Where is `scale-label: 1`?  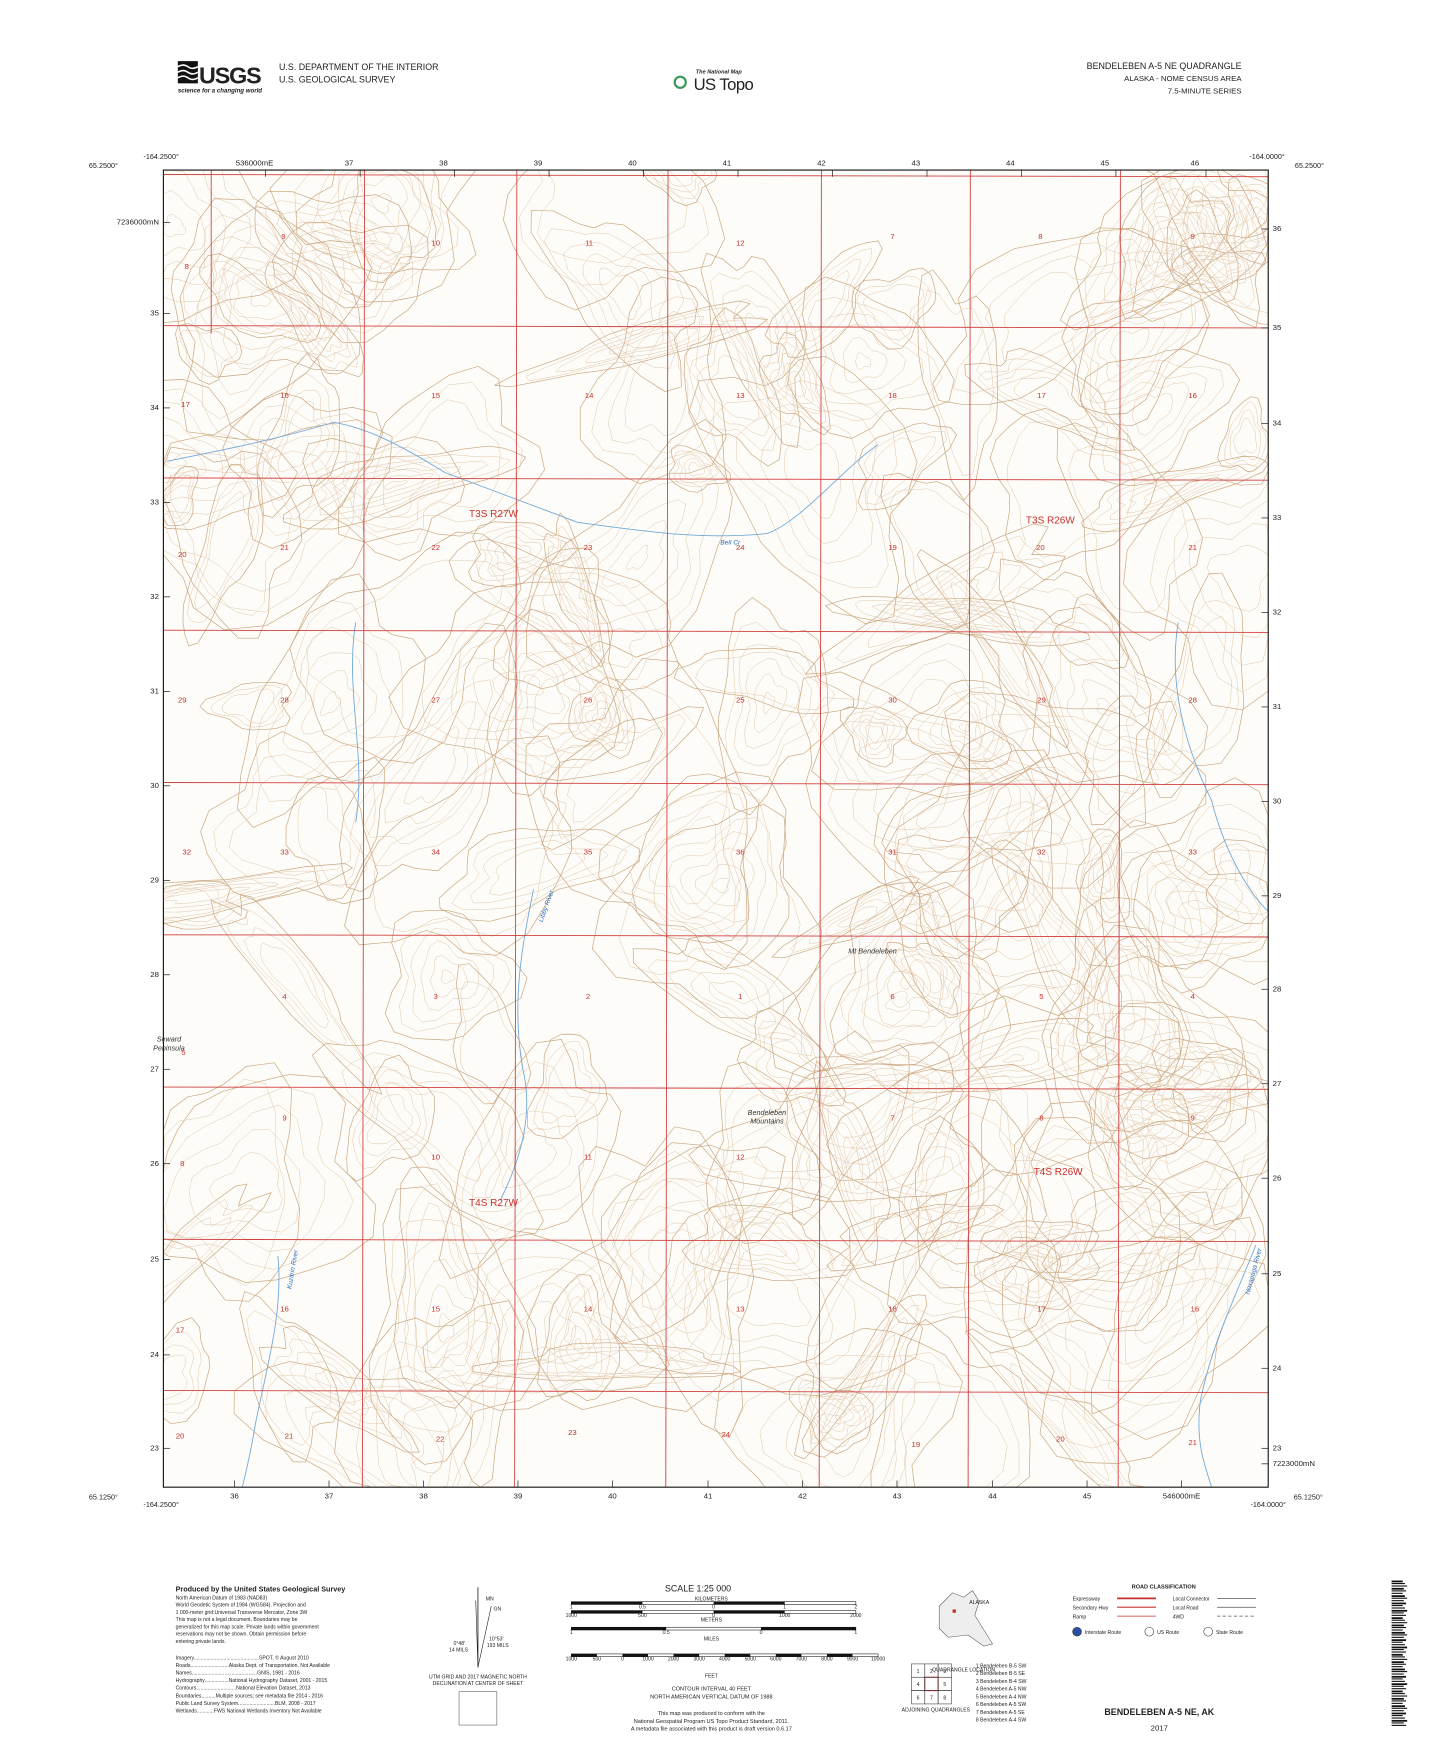
scale-label: 1 is located at coordinates (784, 1607).